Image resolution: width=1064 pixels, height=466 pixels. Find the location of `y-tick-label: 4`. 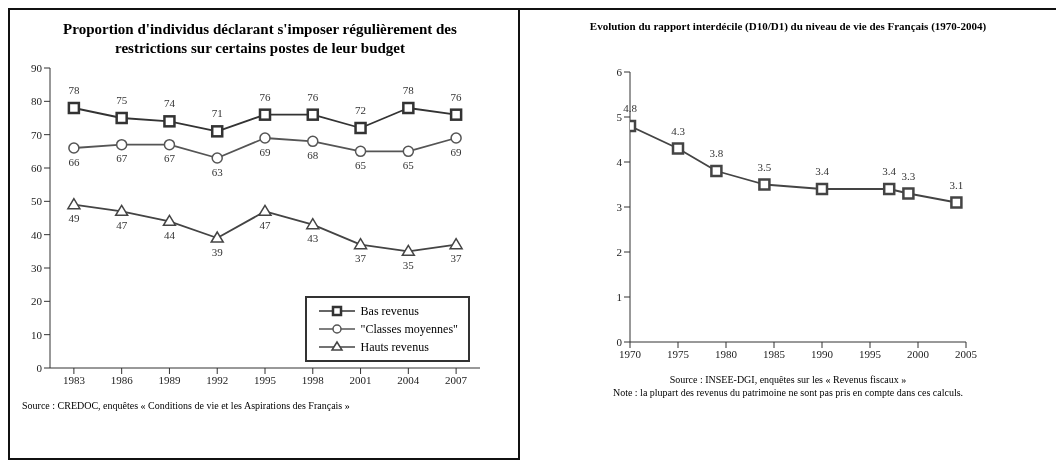

y-tick-label: 4 is located at coordinates (619, 161).